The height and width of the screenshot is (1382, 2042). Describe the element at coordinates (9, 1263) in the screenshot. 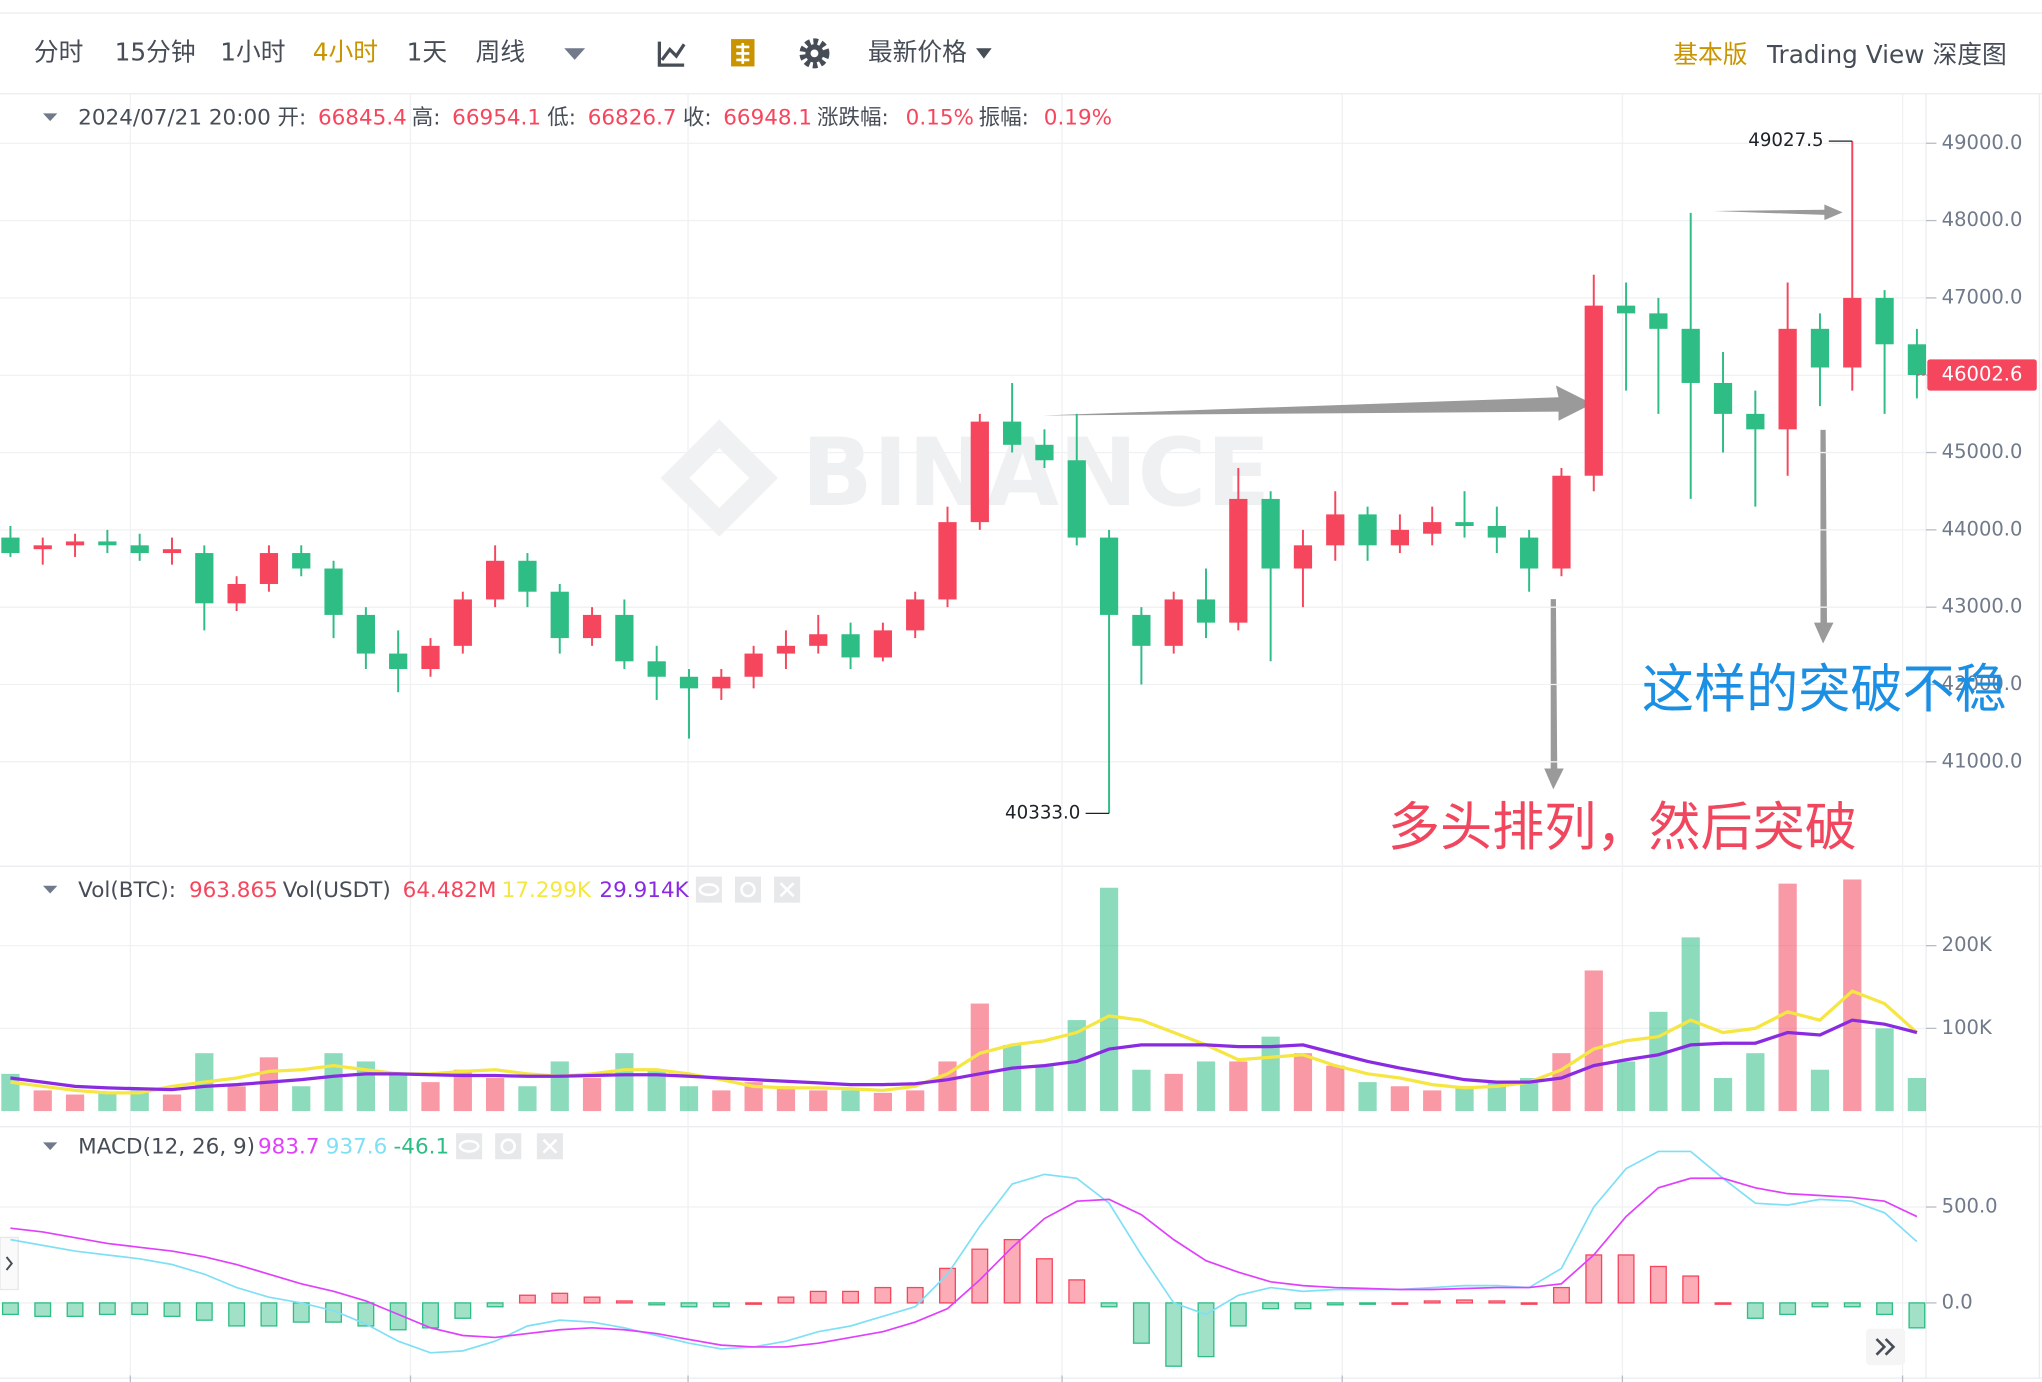

I see `side-toggle` at that location.